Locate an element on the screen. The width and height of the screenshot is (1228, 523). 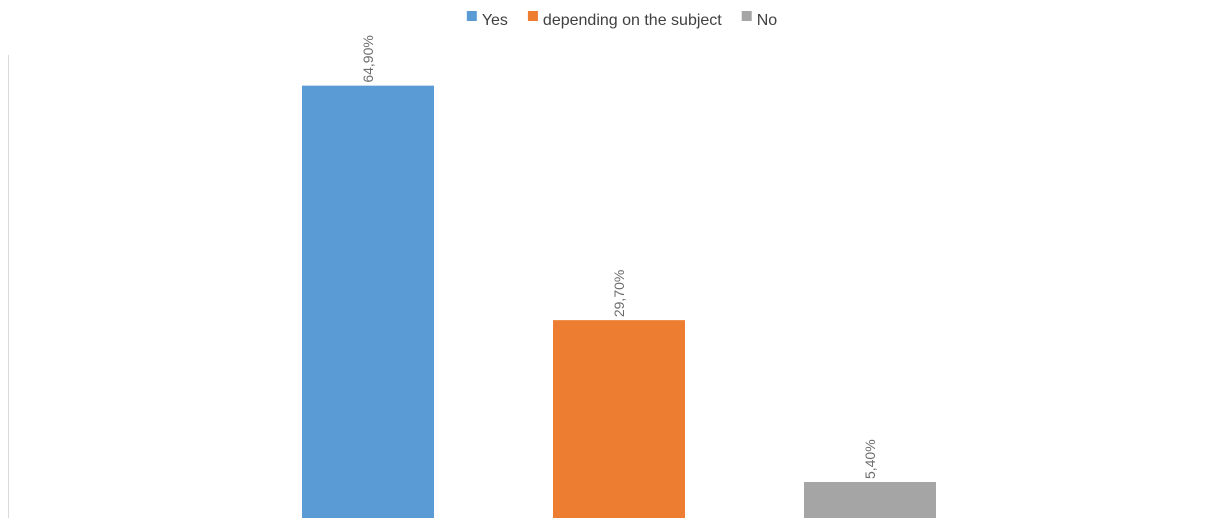
bar-depending-on-the-subject is located at coordinates (619, 419).